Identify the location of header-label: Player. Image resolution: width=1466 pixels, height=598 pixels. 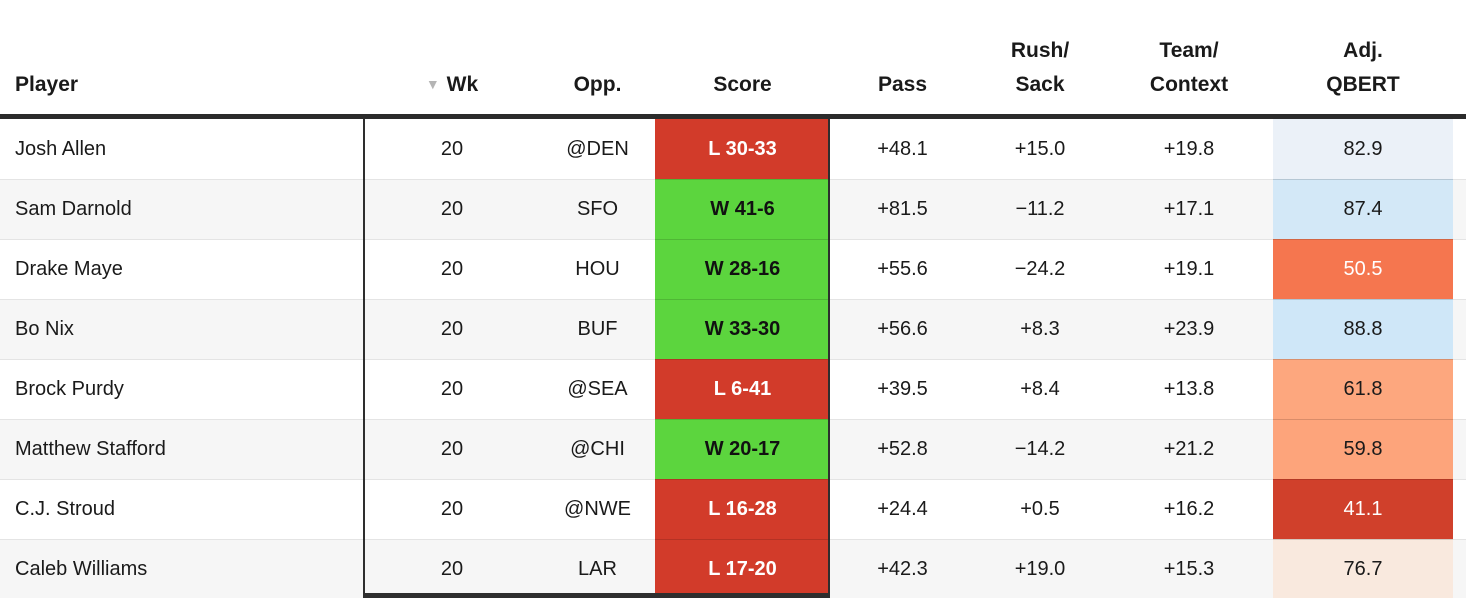
(47, 84).